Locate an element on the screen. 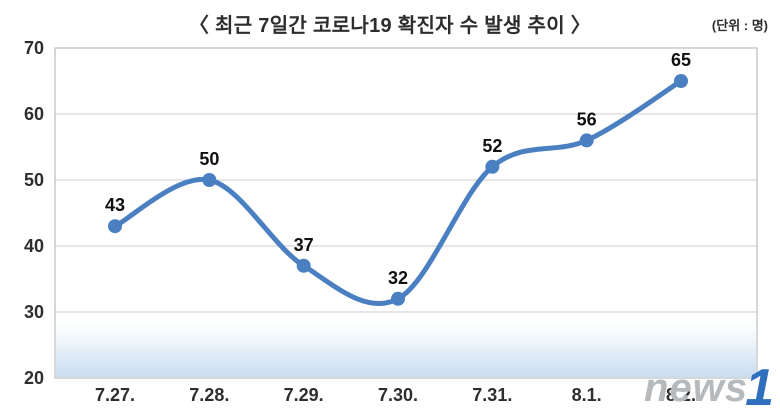  data-point-label: 56 is located at coordinates (587, 119).